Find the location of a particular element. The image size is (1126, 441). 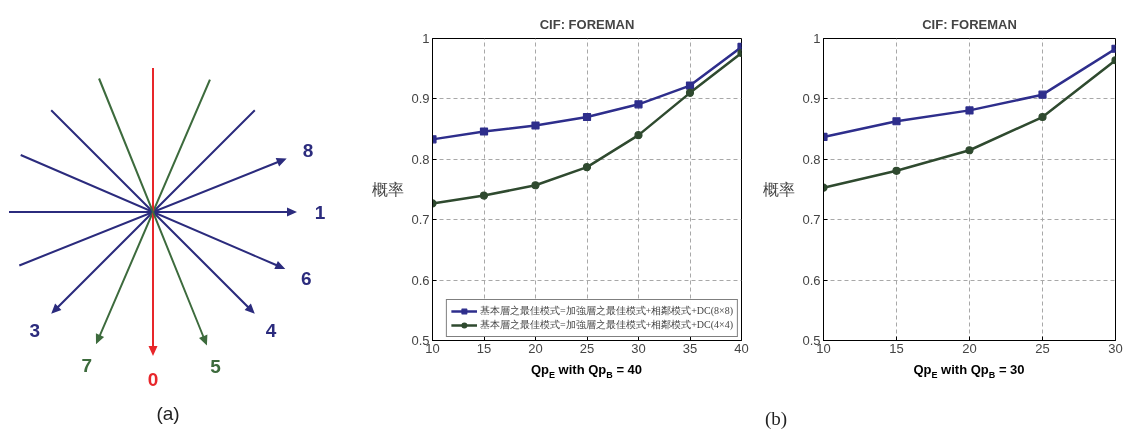

x-tick-label: 35 is located at coordinates (690, 348).